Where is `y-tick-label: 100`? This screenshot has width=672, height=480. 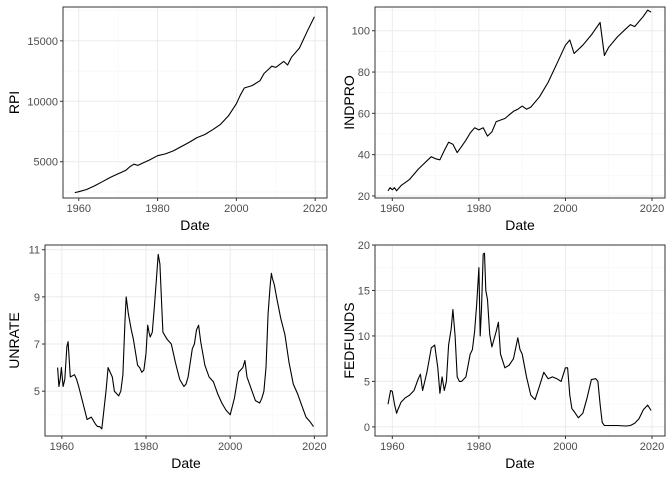 y-tick-label: 100 is located at coordinates (361, 32).